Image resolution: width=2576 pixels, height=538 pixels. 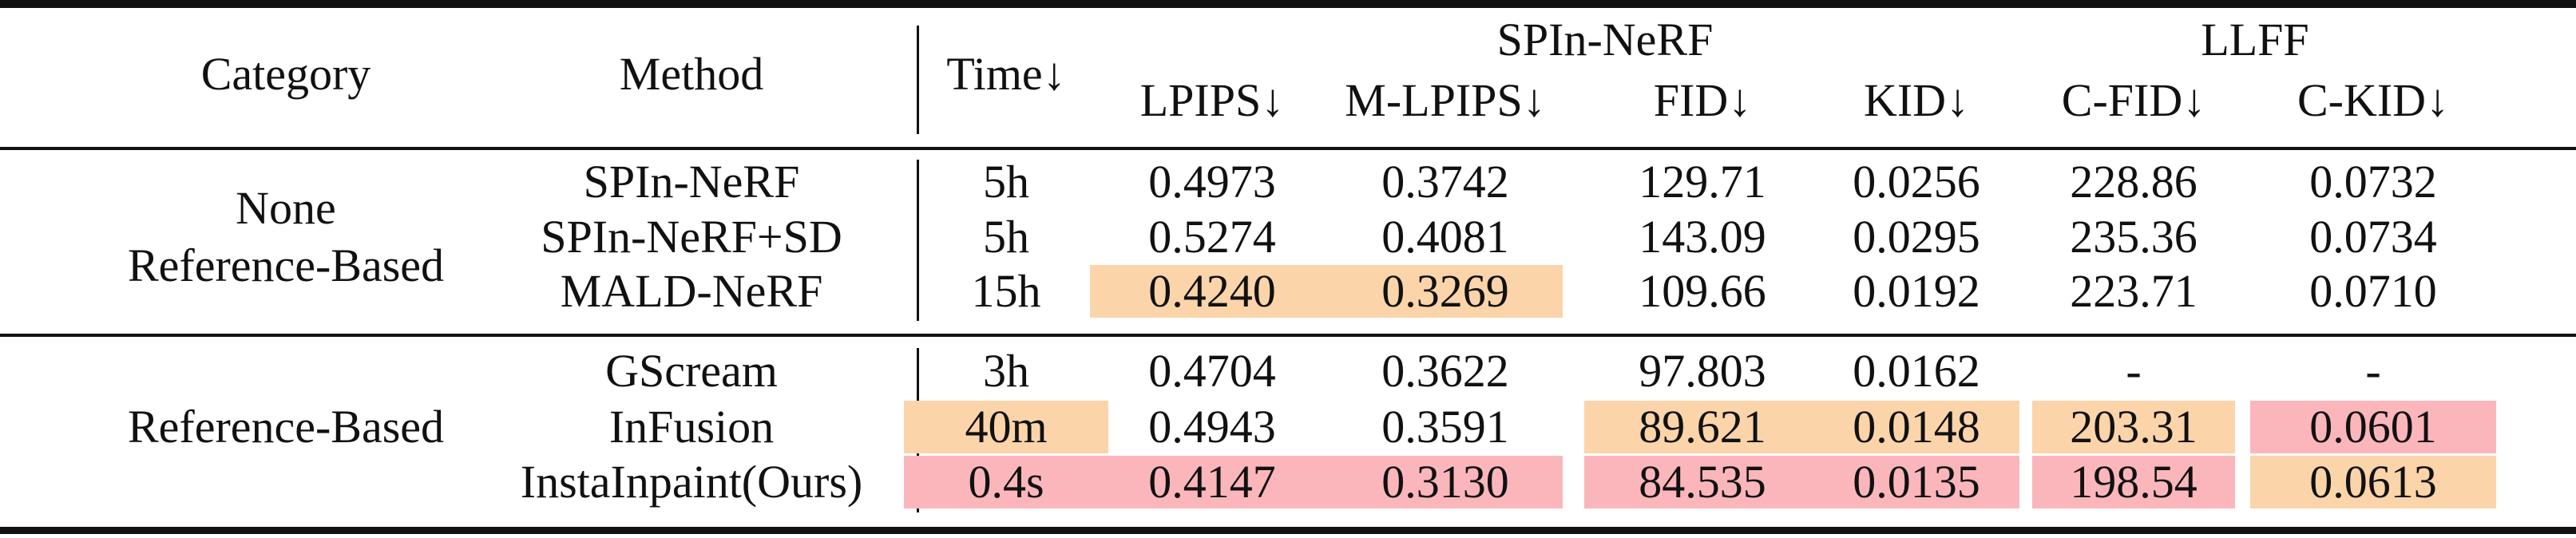 I want to click on header-fid: FID↓, so click(x=1702, y=100).